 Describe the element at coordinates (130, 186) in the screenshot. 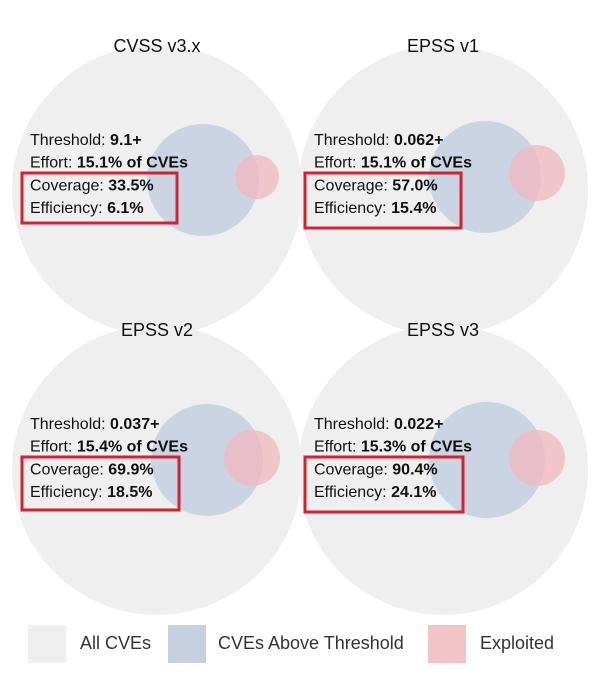

I see `metric-value: 33.5%` at that location.